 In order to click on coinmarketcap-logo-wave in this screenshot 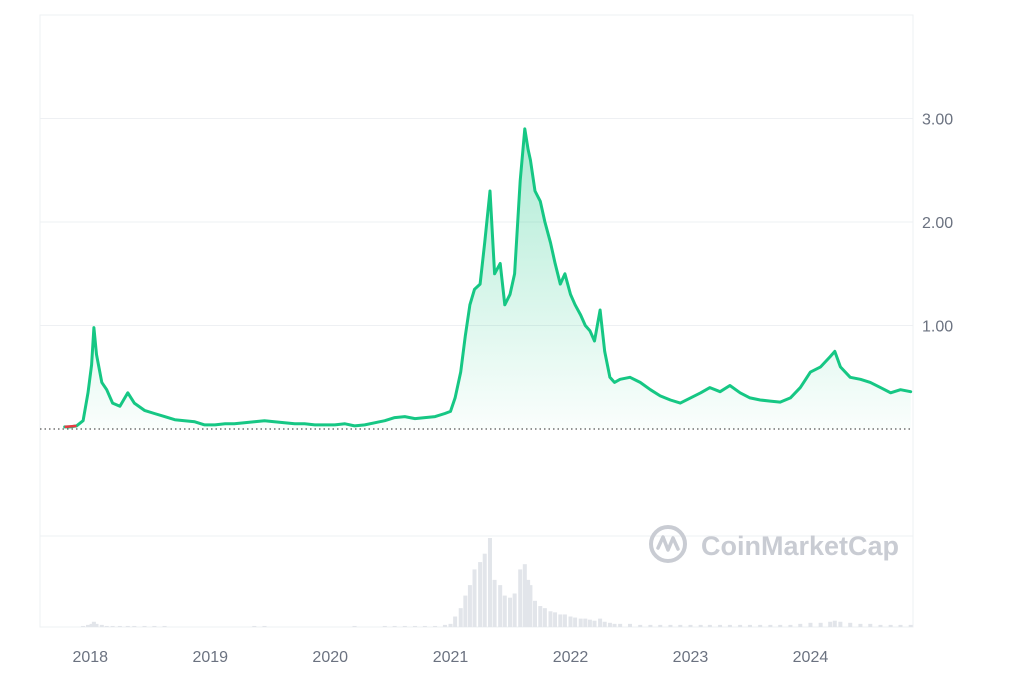, I will do `click(668, 543)`.